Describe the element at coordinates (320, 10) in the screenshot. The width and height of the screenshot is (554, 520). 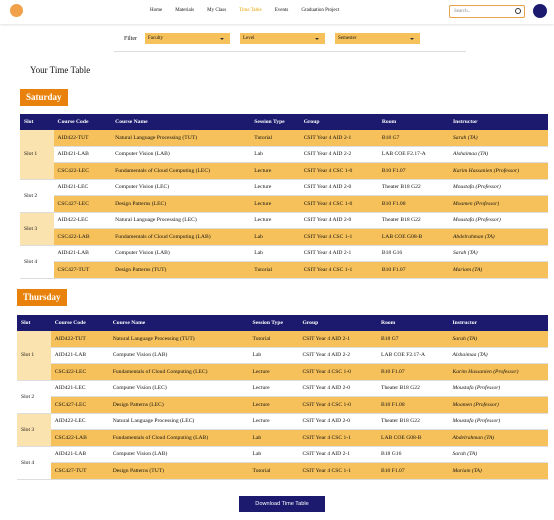
I see `nav-item: Graduation Project` at that location.